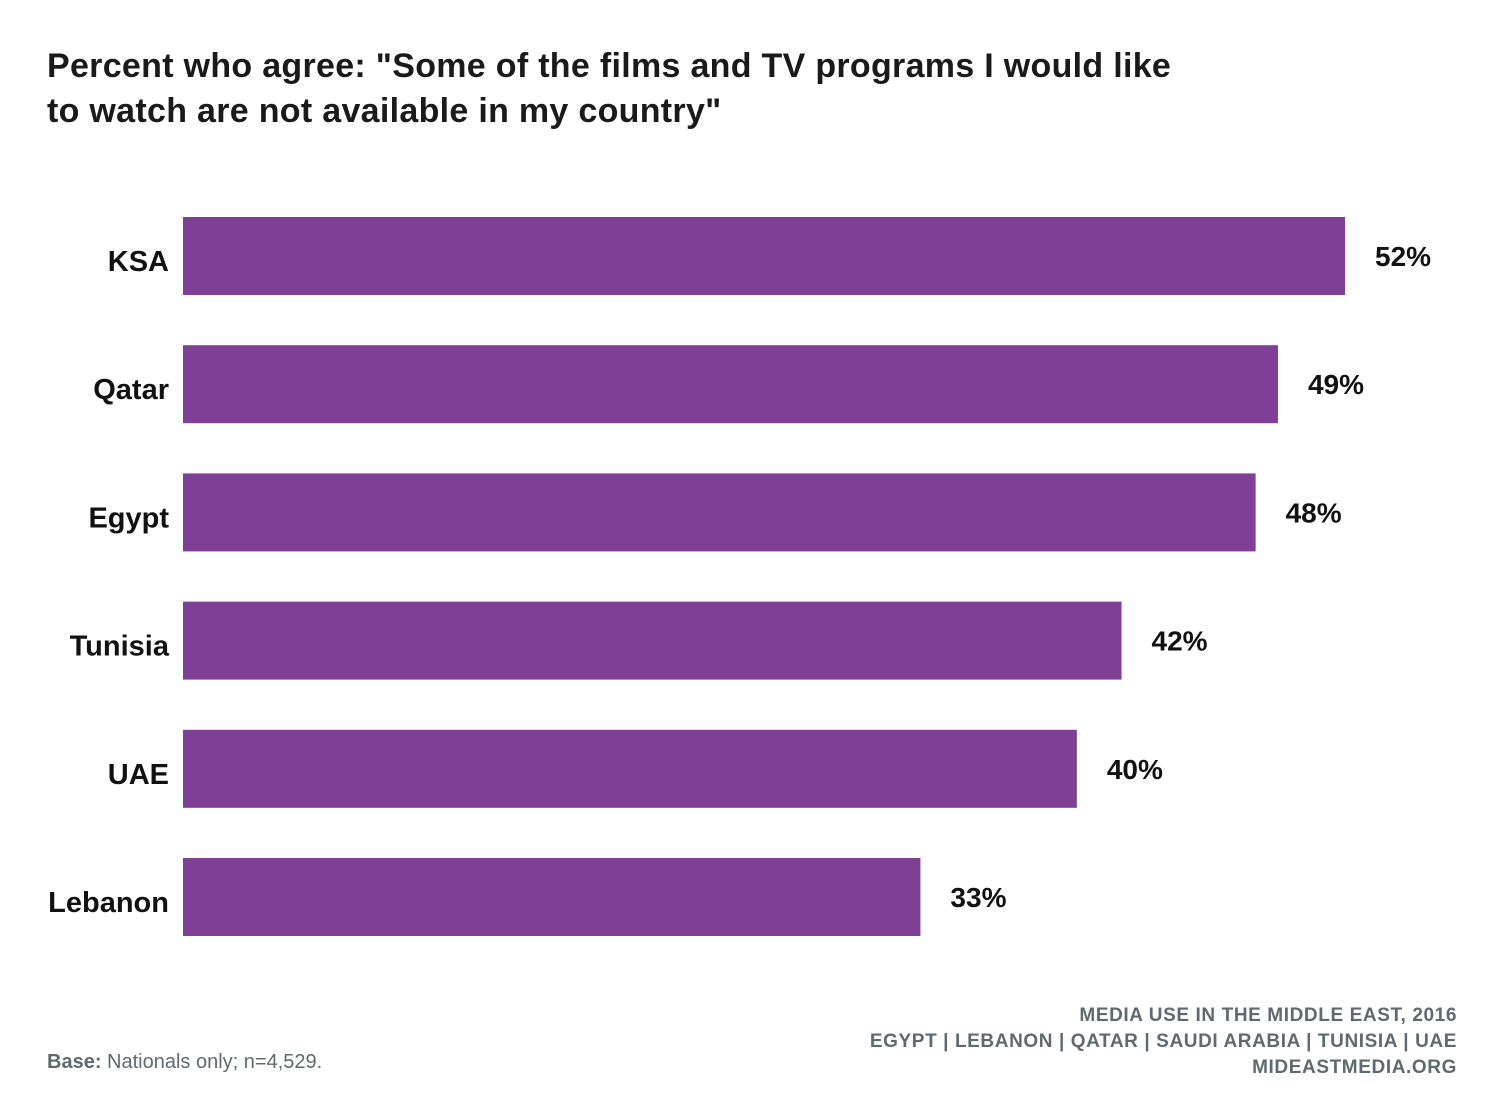  What do you see at coordinates (552, 897) in the screenshot?
I see `bar-lebanon` at bounding box center [552, 897].